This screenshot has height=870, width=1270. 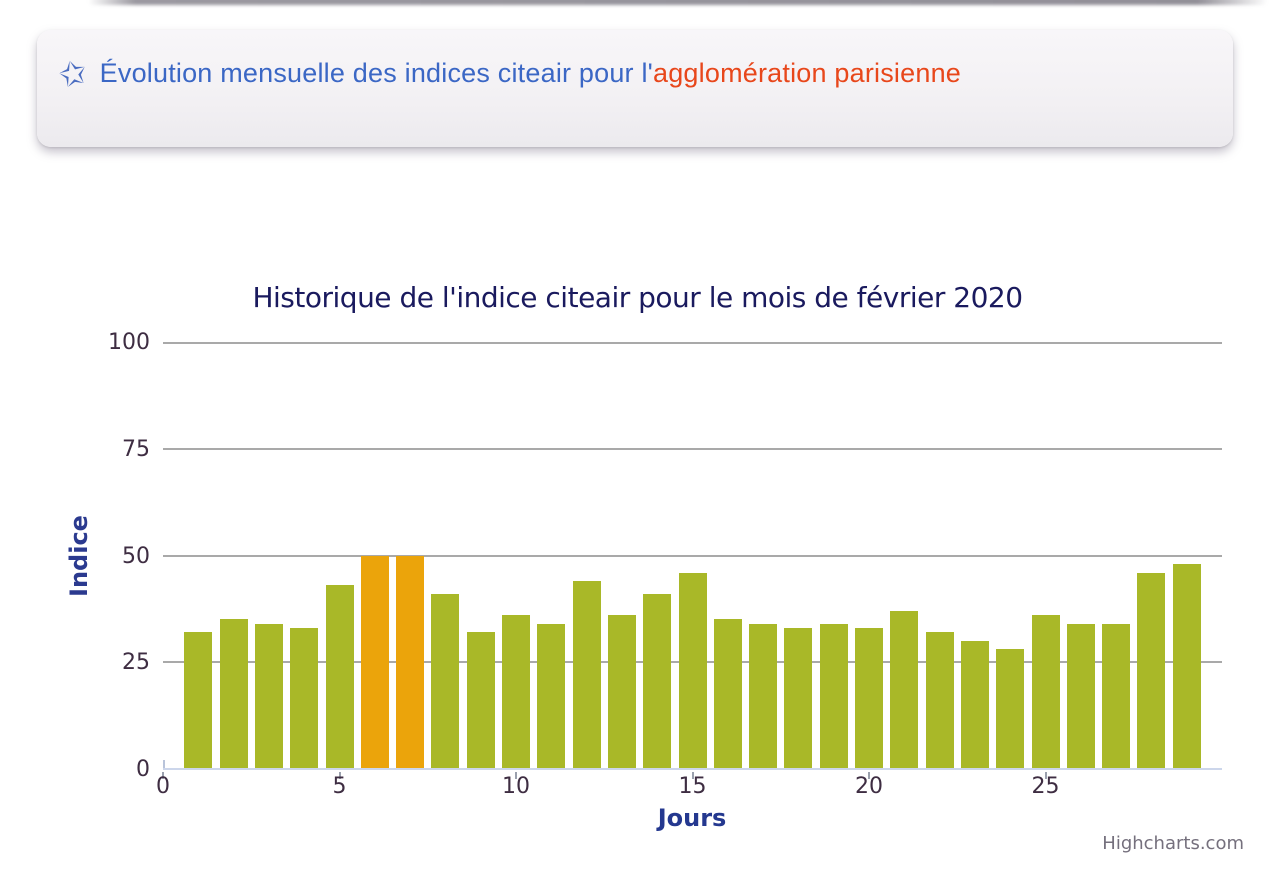 I want to click on y-tick-label-100: 100, so click(x=129, y=342).